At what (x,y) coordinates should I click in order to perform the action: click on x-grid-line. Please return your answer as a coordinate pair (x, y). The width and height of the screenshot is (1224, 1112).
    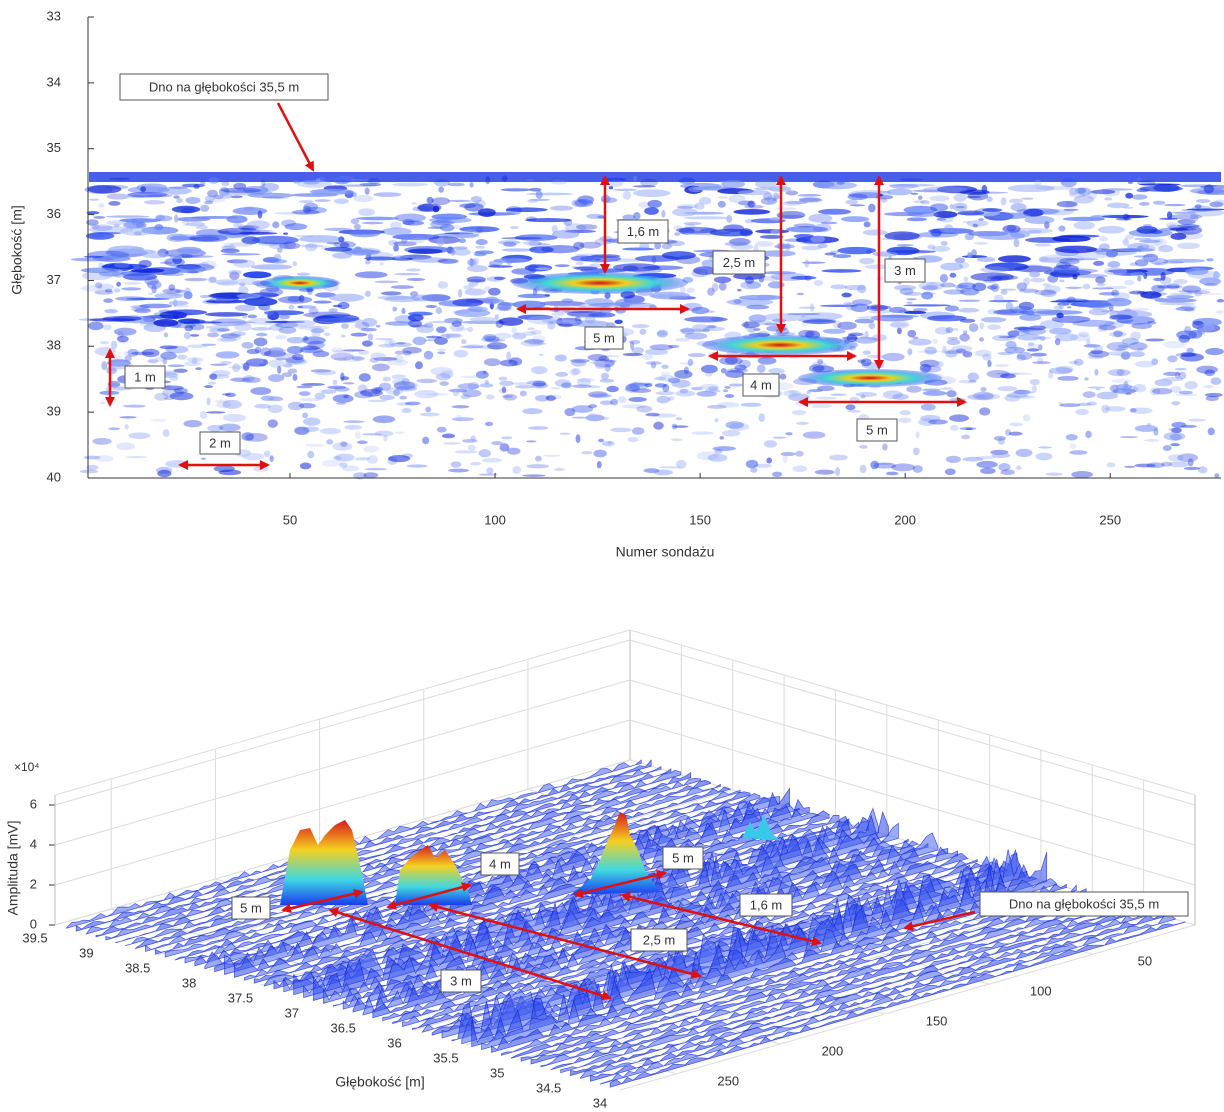
    Looking at the image, I should click on (907, 1007).